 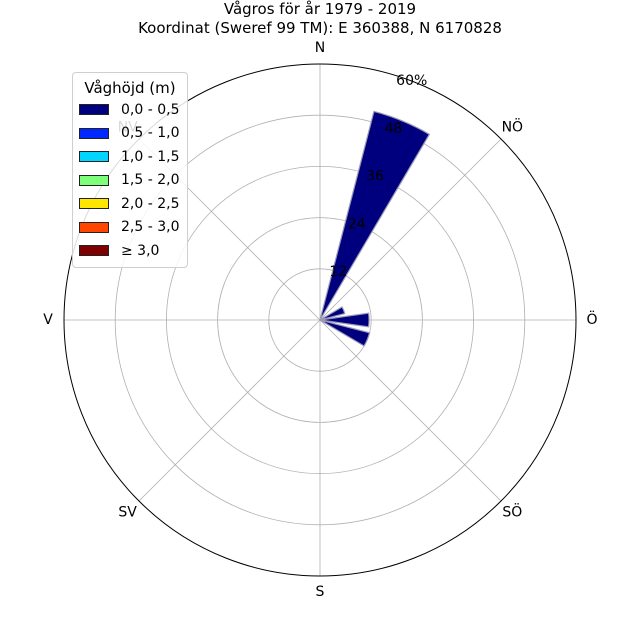 I want to click on legend-label: 1,5 - 2,0, so click(x=150, y=180).